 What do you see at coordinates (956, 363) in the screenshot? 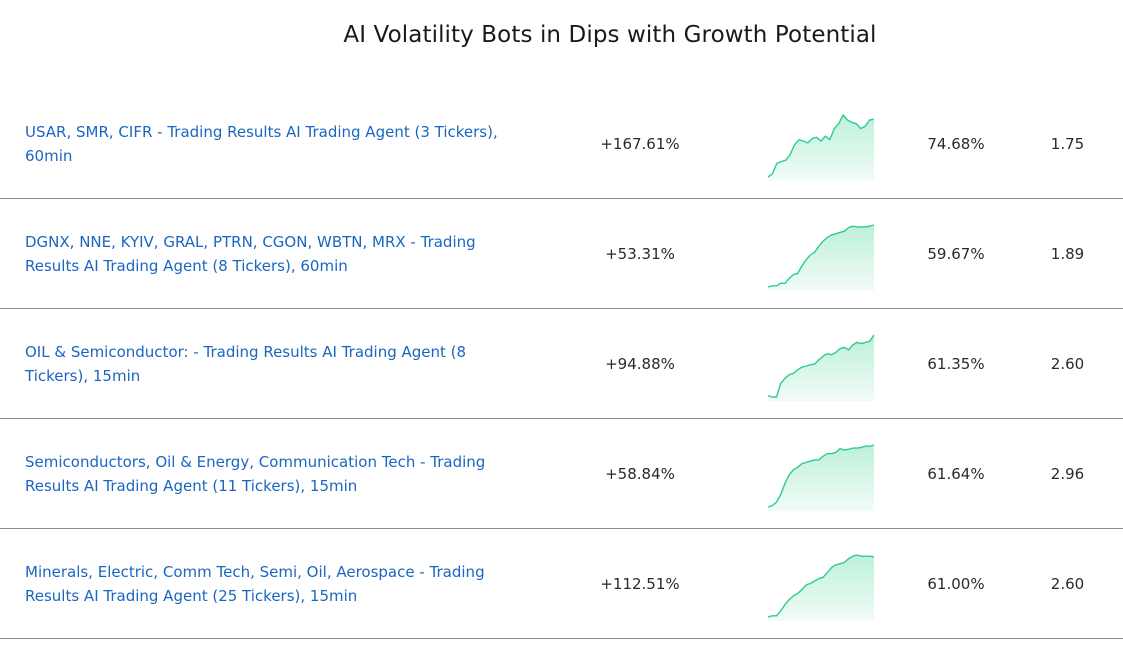
I see `win-rate-value: 61.35%` at bounding box center [956, 363].